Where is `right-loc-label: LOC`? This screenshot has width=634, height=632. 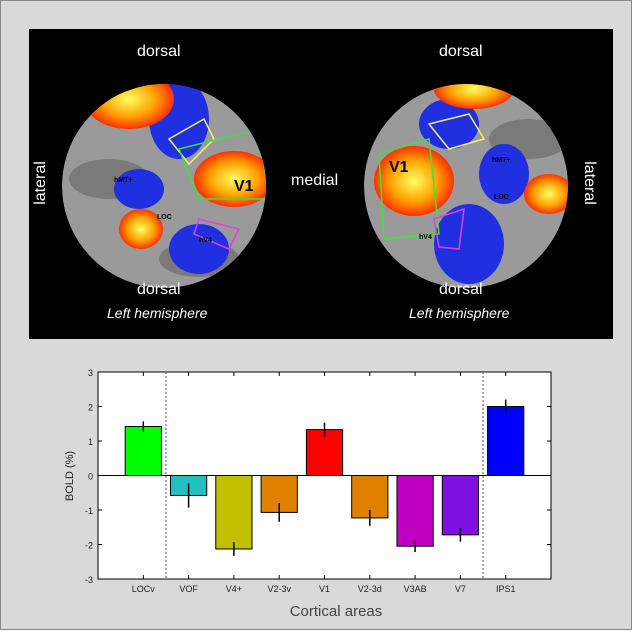
right-loc-label: LOC is located at coordinates (501, 197).